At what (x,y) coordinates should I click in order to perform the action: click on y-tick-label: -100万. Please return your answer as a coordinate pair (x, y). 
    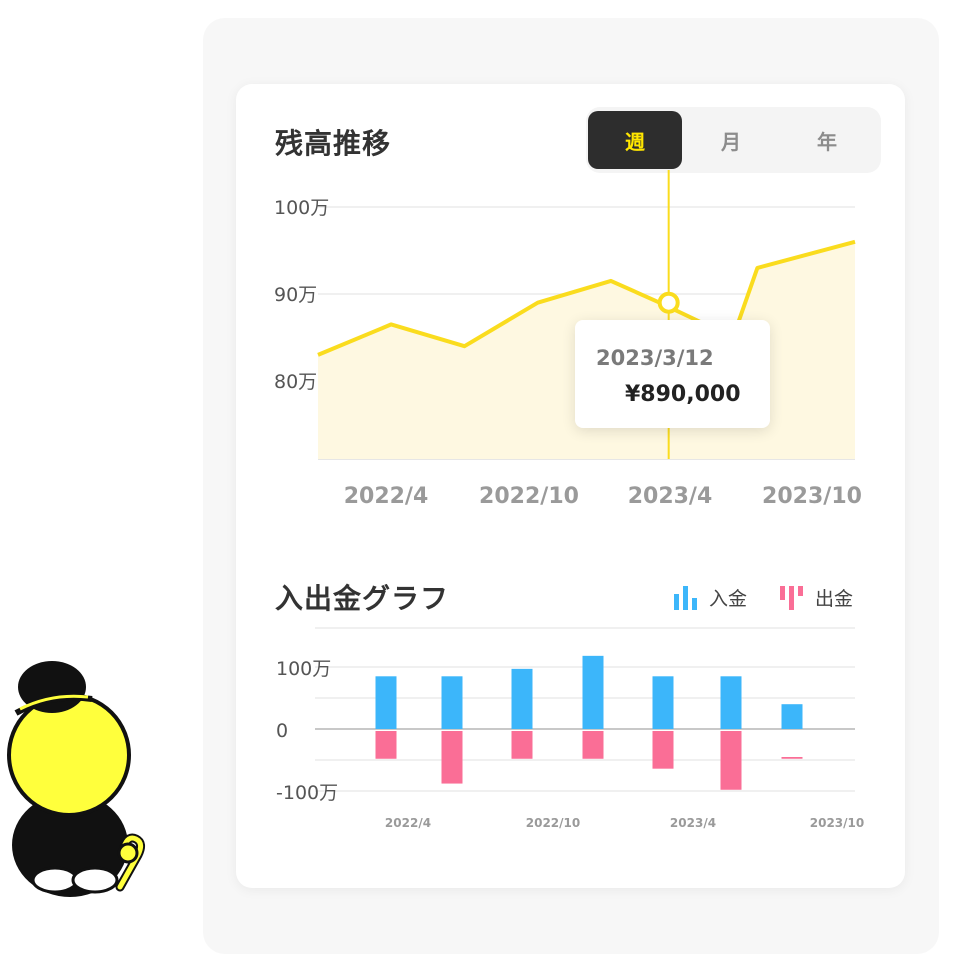
    Looking at the image, I should click on (307, 793).